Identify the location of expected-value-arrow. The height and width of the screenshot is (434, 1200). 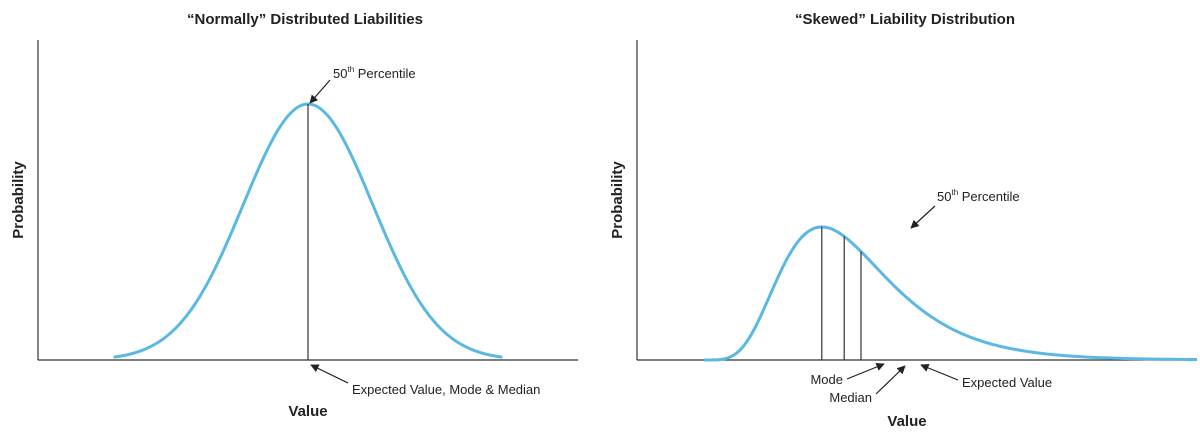
(939, 372).